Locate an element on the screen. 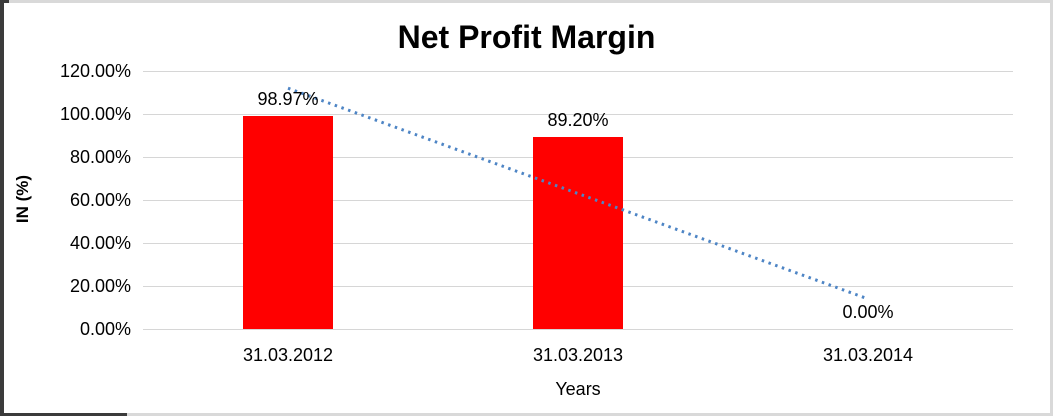  frame-border-left is located at coordinates (2, 208).